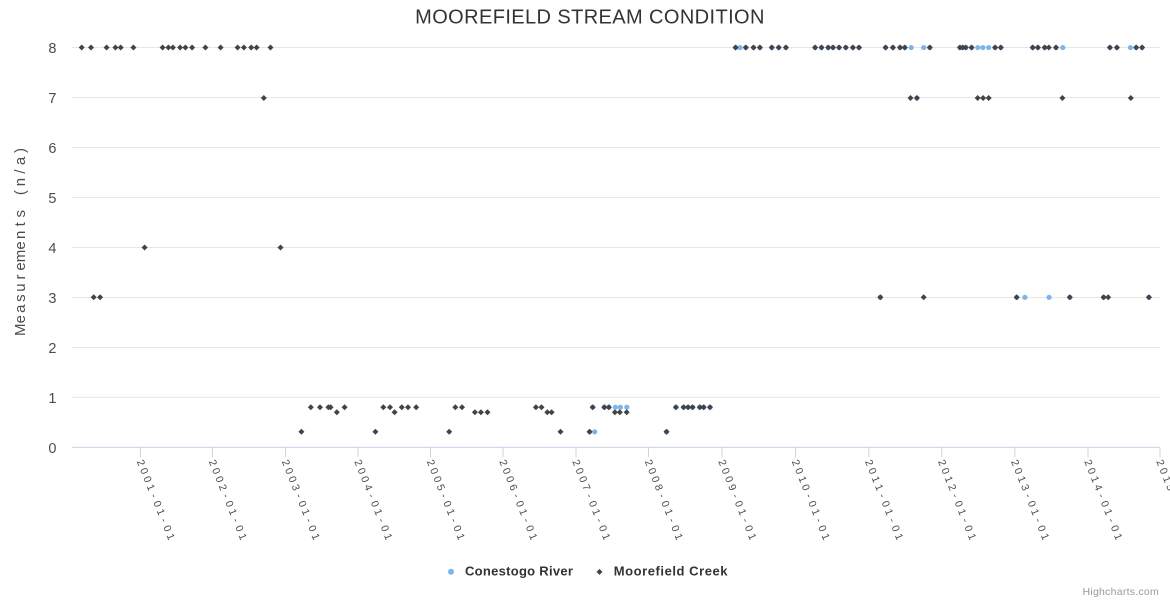 The image size is (1170, 605). What do you see at coordinates (1121, 592) in the screenshot?
I see `svg-text: Highcharts.com` at bounding box center [1121, 592].